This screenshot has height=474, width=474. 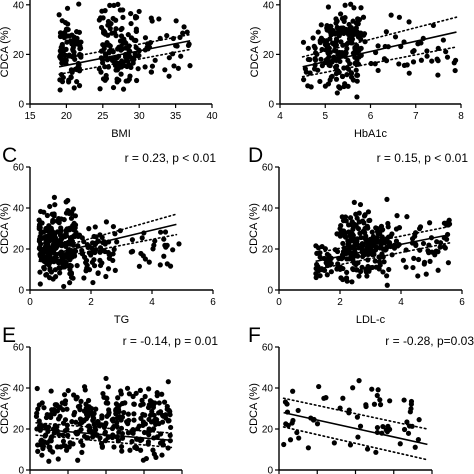 What do you see at coordinates (213, 302) in the screenshot?
I see `x-tick-label: 6` at bounding box center [213, 302].